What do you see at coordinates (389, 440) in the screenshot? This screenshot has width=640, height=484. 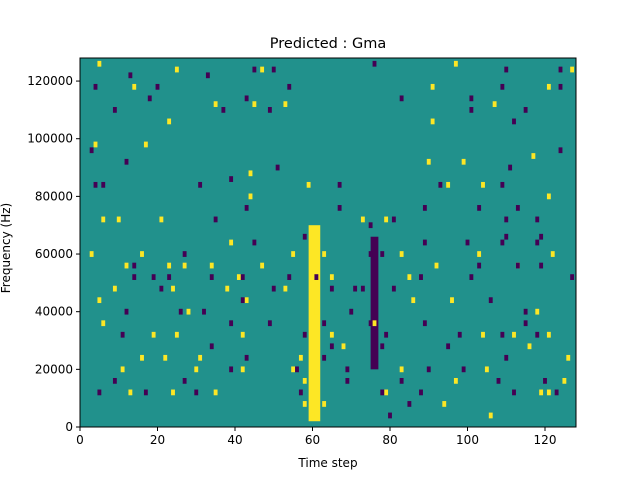 I see `x-tick-label: 80` at bounding box center [389, 440].